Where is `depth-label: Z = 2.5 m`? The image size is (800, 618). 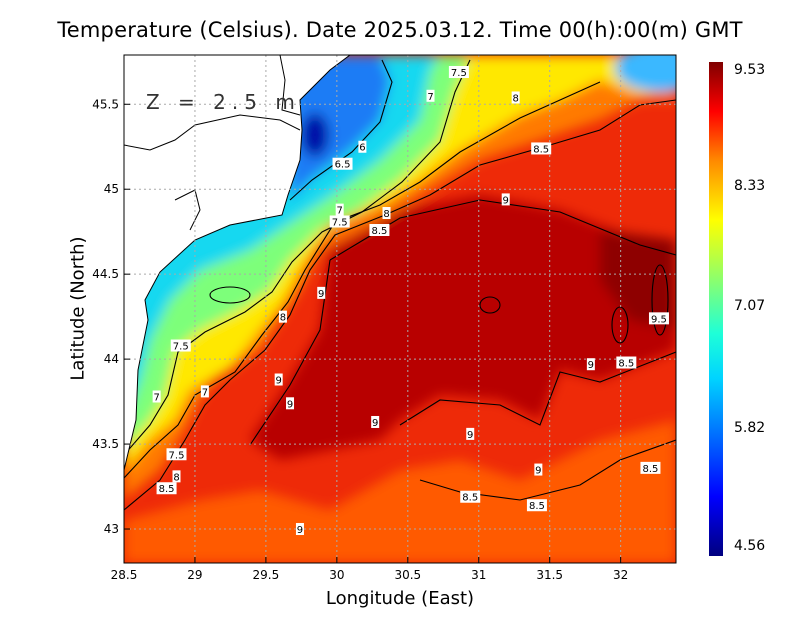
depth-label: Z = 2.5 m is located at coordinates (223, 102).